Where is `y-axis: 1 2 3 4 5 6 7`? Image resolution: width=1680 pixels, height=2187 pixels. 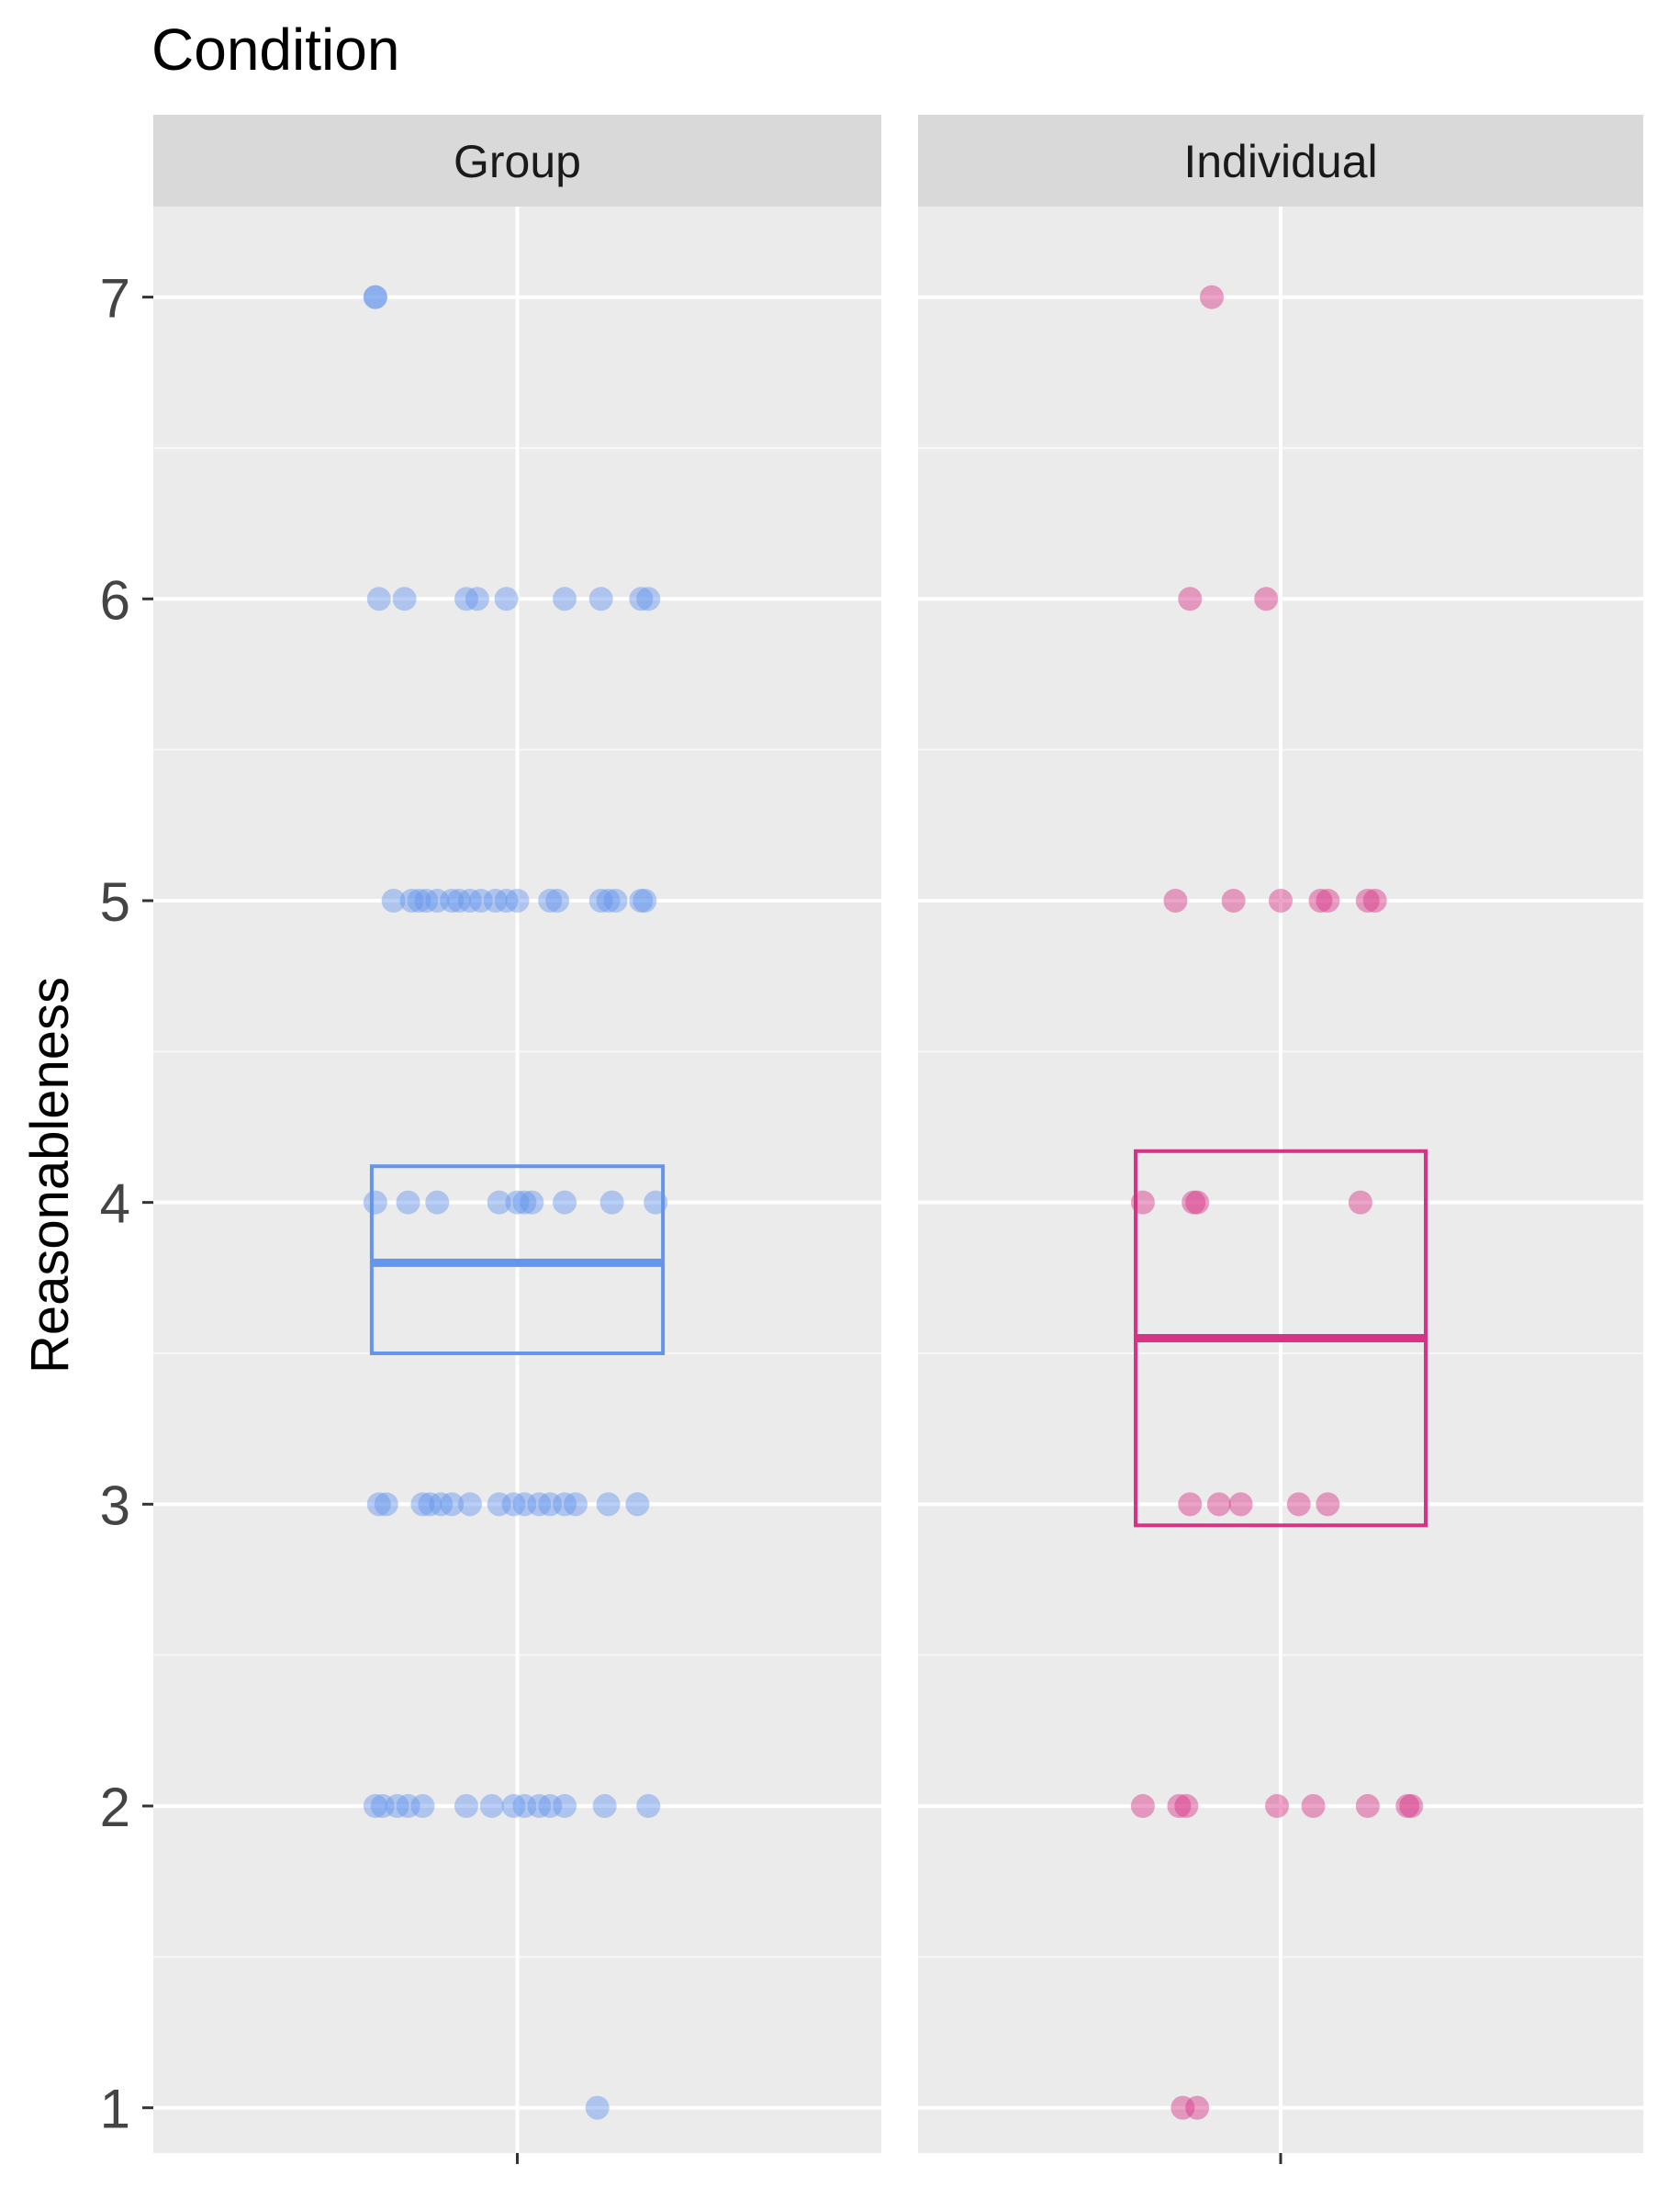
y-axis: 1 2 3 4 5 6 7 is located at coordinates (126, 1204).